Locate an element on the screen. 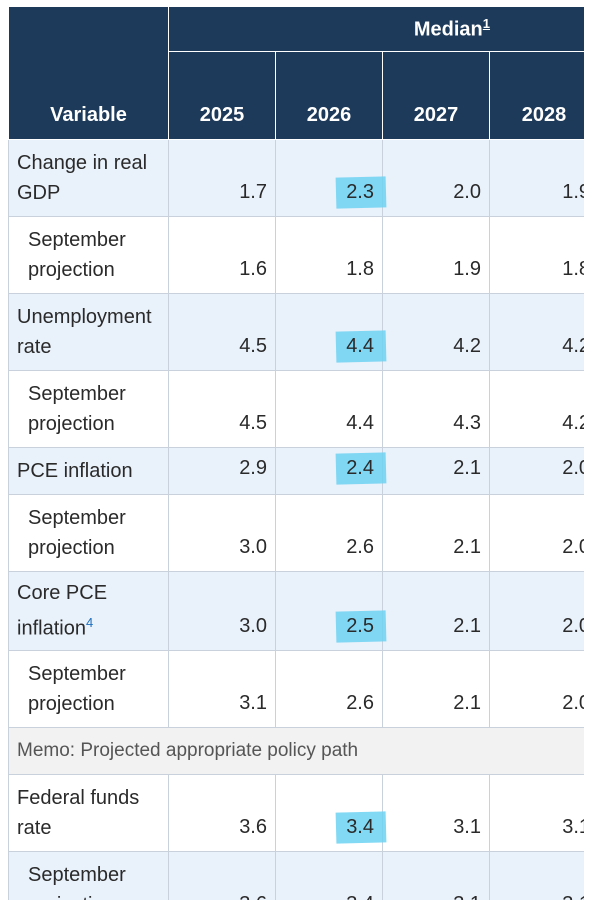 The height and width of the screenshot is (900, 601). table-row: Unemployment rate 4.5 4.4 4.2 4.2 is located at coordinates (296, 332).